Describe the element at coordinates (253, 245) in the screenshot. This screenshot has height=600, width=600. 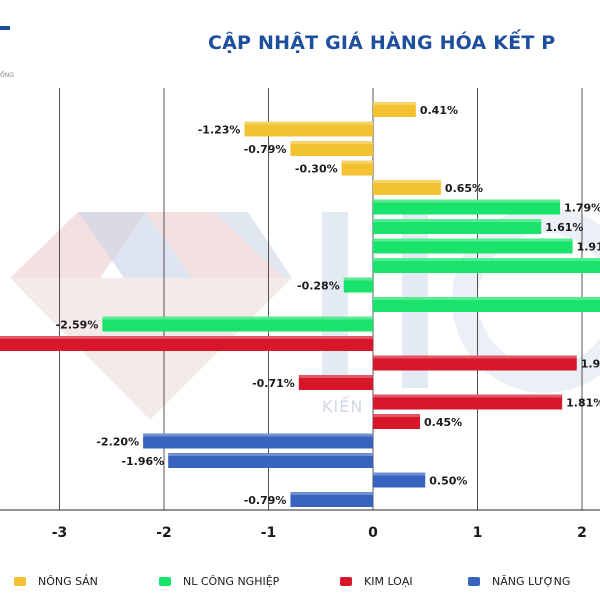
I see `watermark-diamond-far` at that location.